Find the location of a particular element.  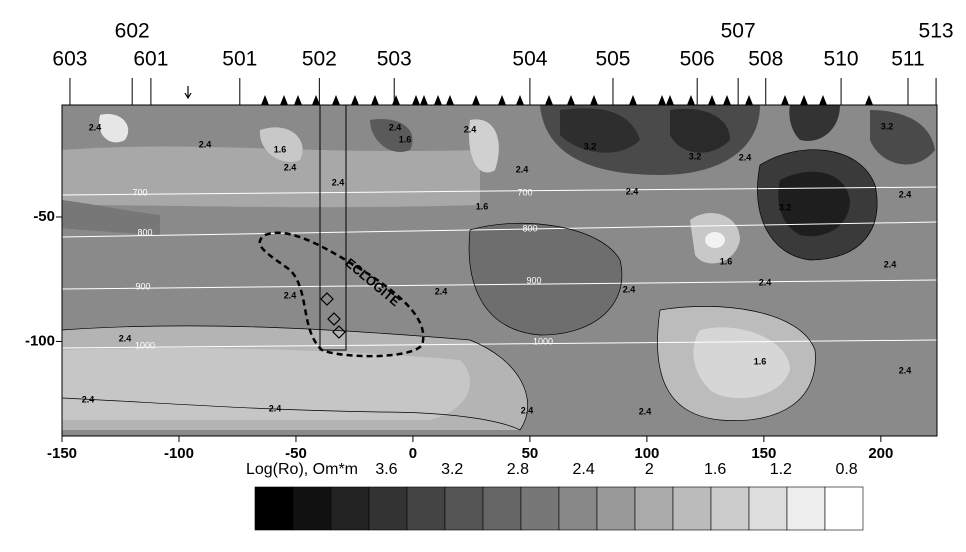

colorbar-tick-label: 2.4 is located at coordinates (584, 469).